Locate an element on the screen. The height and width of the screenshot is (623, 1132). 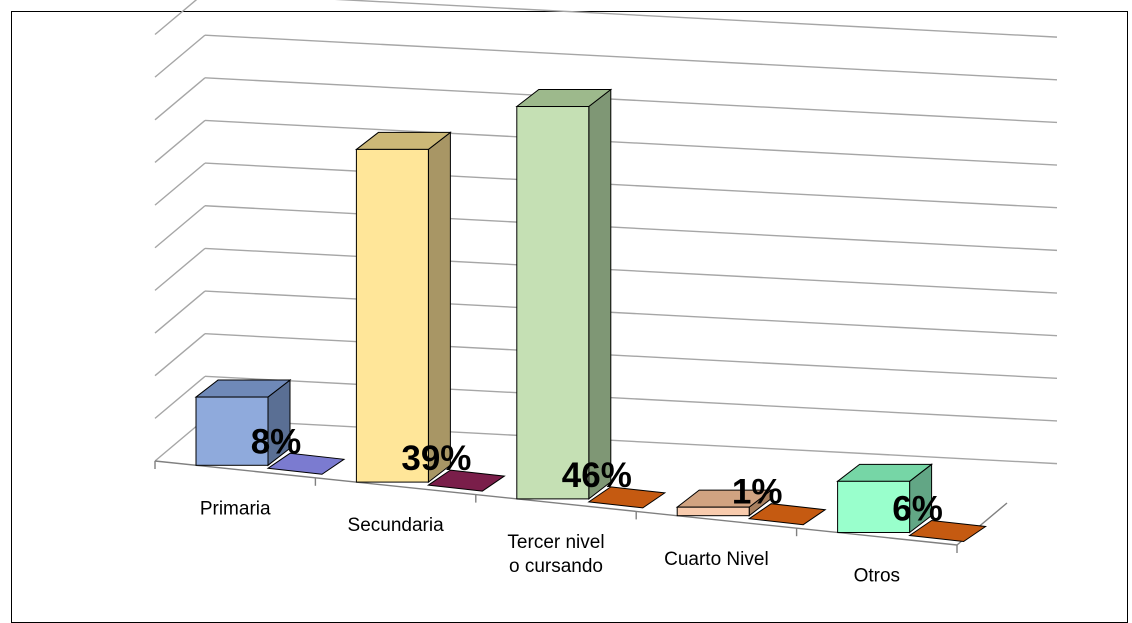
category-label: Cuarto Nivel is located at coordinates (716, 559).